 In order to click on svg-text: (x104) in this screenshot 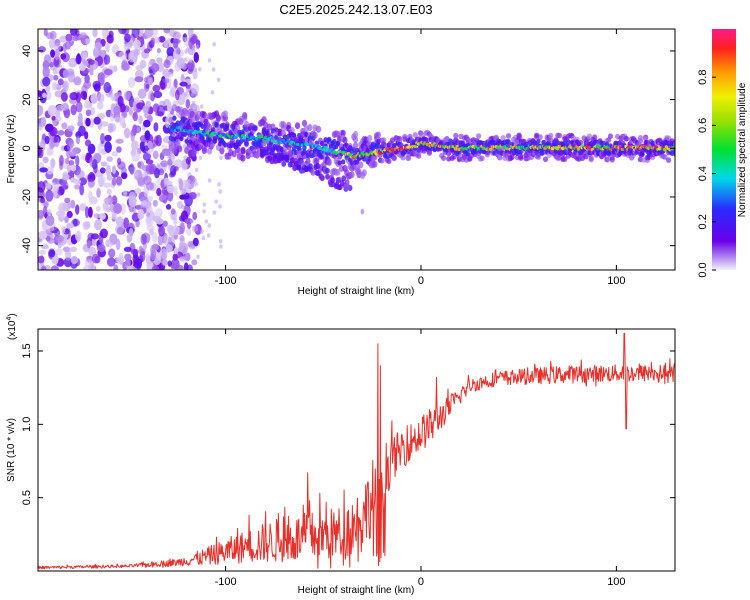, I will do `click(12, 326)`.